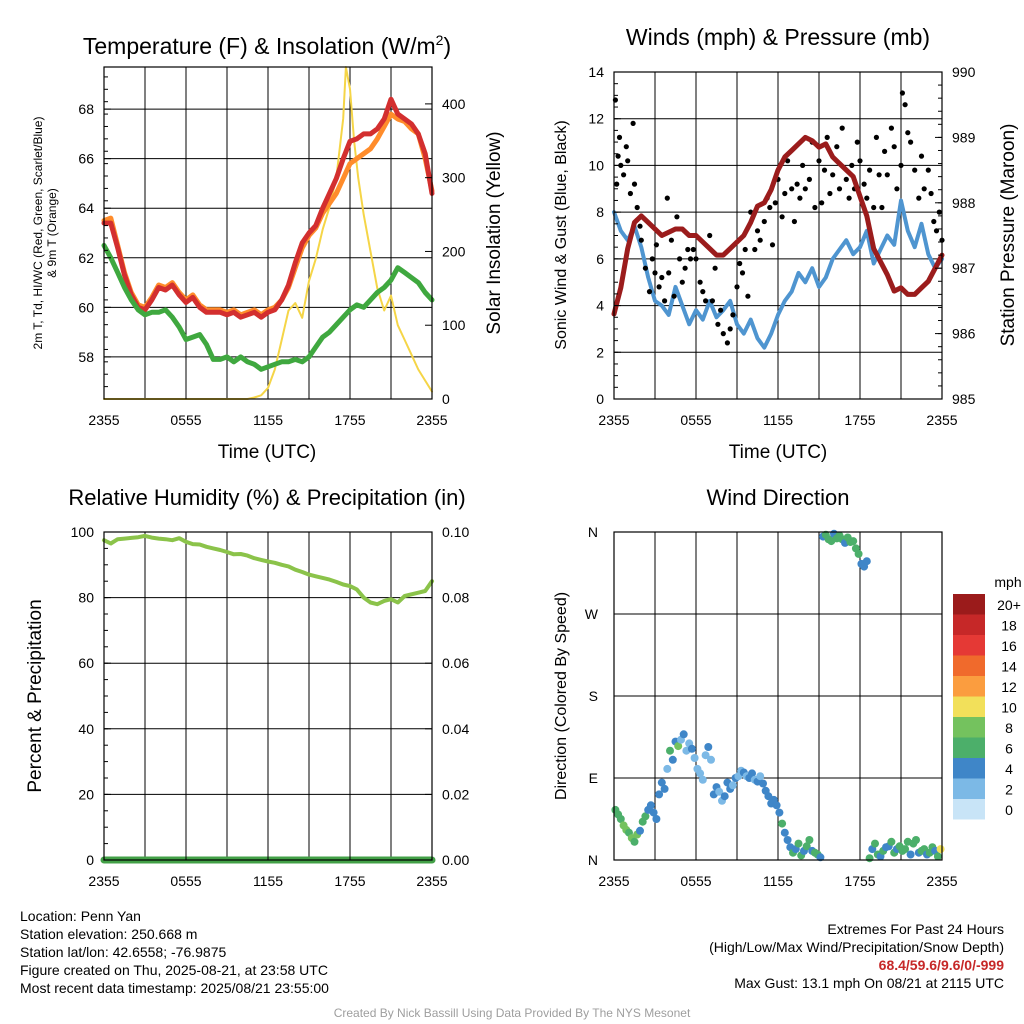 The image size is (1024, 1024). Describe the element at coordinates (600, 352) in the screenshot. I see `y-tick-label: 2` at that location.